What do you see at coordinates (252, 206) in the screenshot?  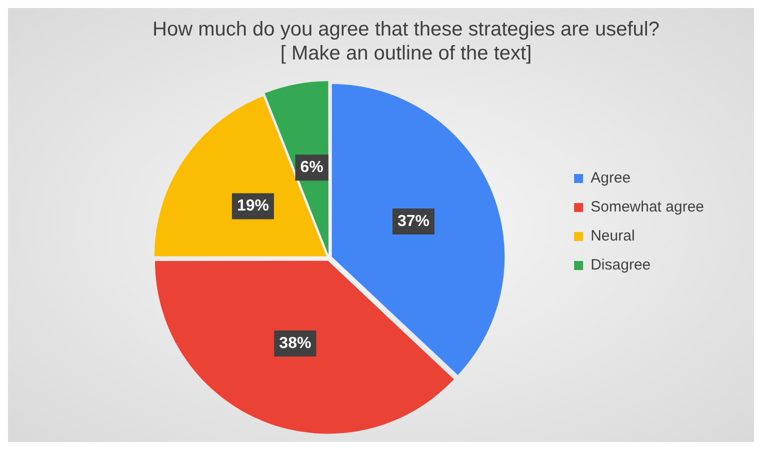 I see `data-label: 19%` at bounding box center [252, 206].